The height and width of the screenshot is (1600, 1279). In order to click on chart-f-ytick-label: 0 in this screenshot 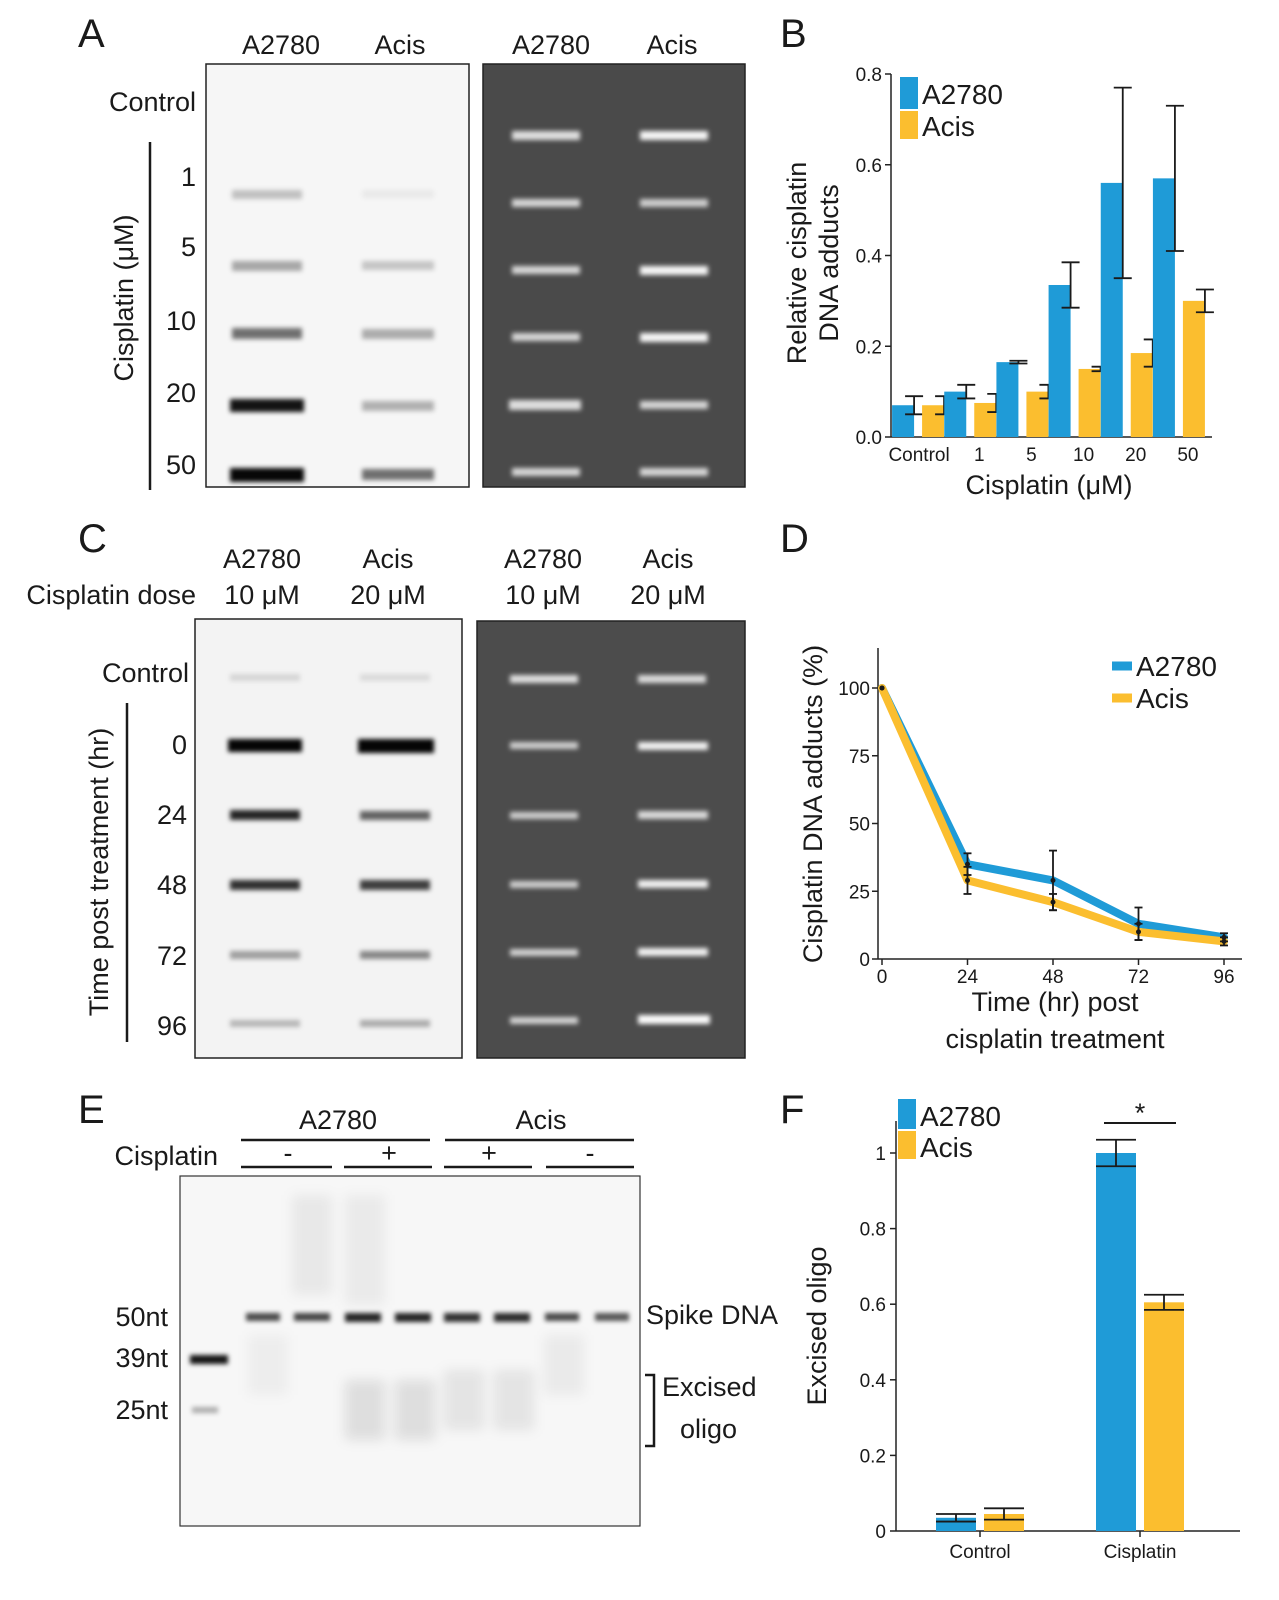, I will do `click(880, 1532)`.